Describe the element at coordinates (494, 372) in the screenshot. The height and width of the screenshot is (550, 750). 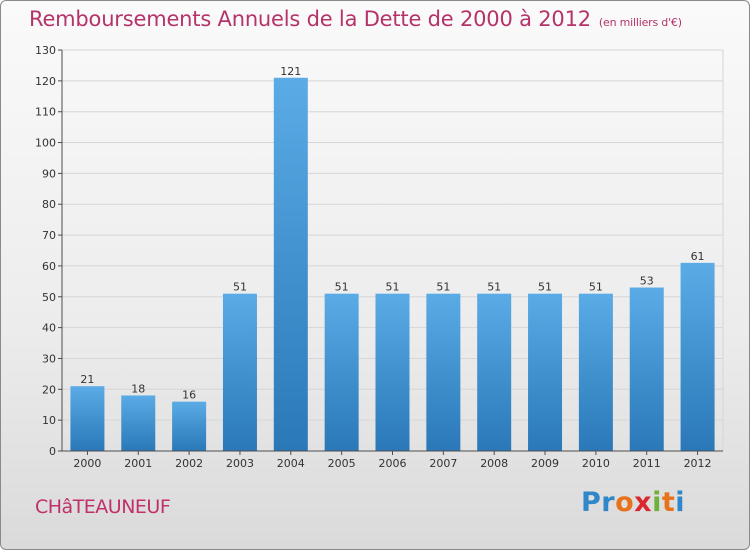
I see `bar-2008` at that location.